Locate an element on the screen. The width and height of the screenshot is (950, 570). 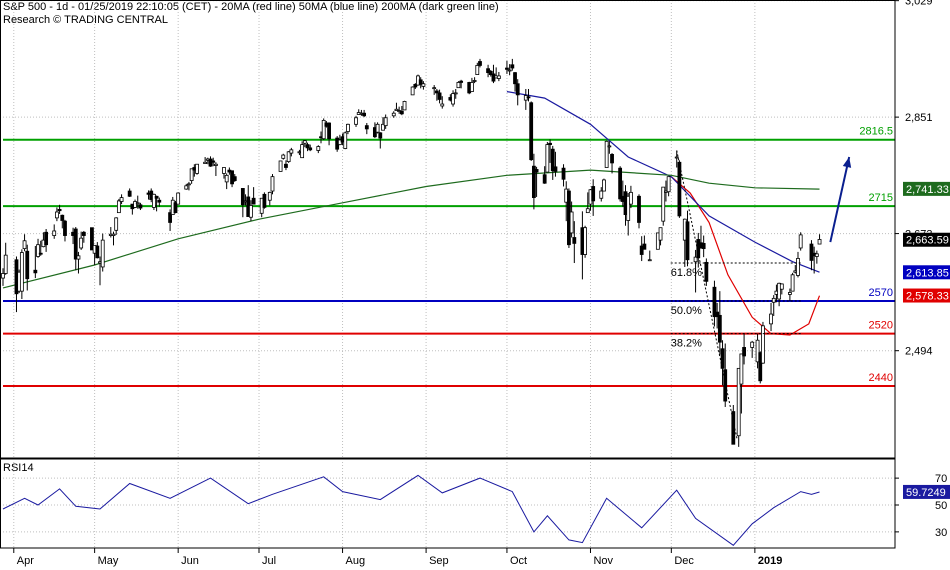
fib-label-1: 50.0% is located at coordinates (686, 311).